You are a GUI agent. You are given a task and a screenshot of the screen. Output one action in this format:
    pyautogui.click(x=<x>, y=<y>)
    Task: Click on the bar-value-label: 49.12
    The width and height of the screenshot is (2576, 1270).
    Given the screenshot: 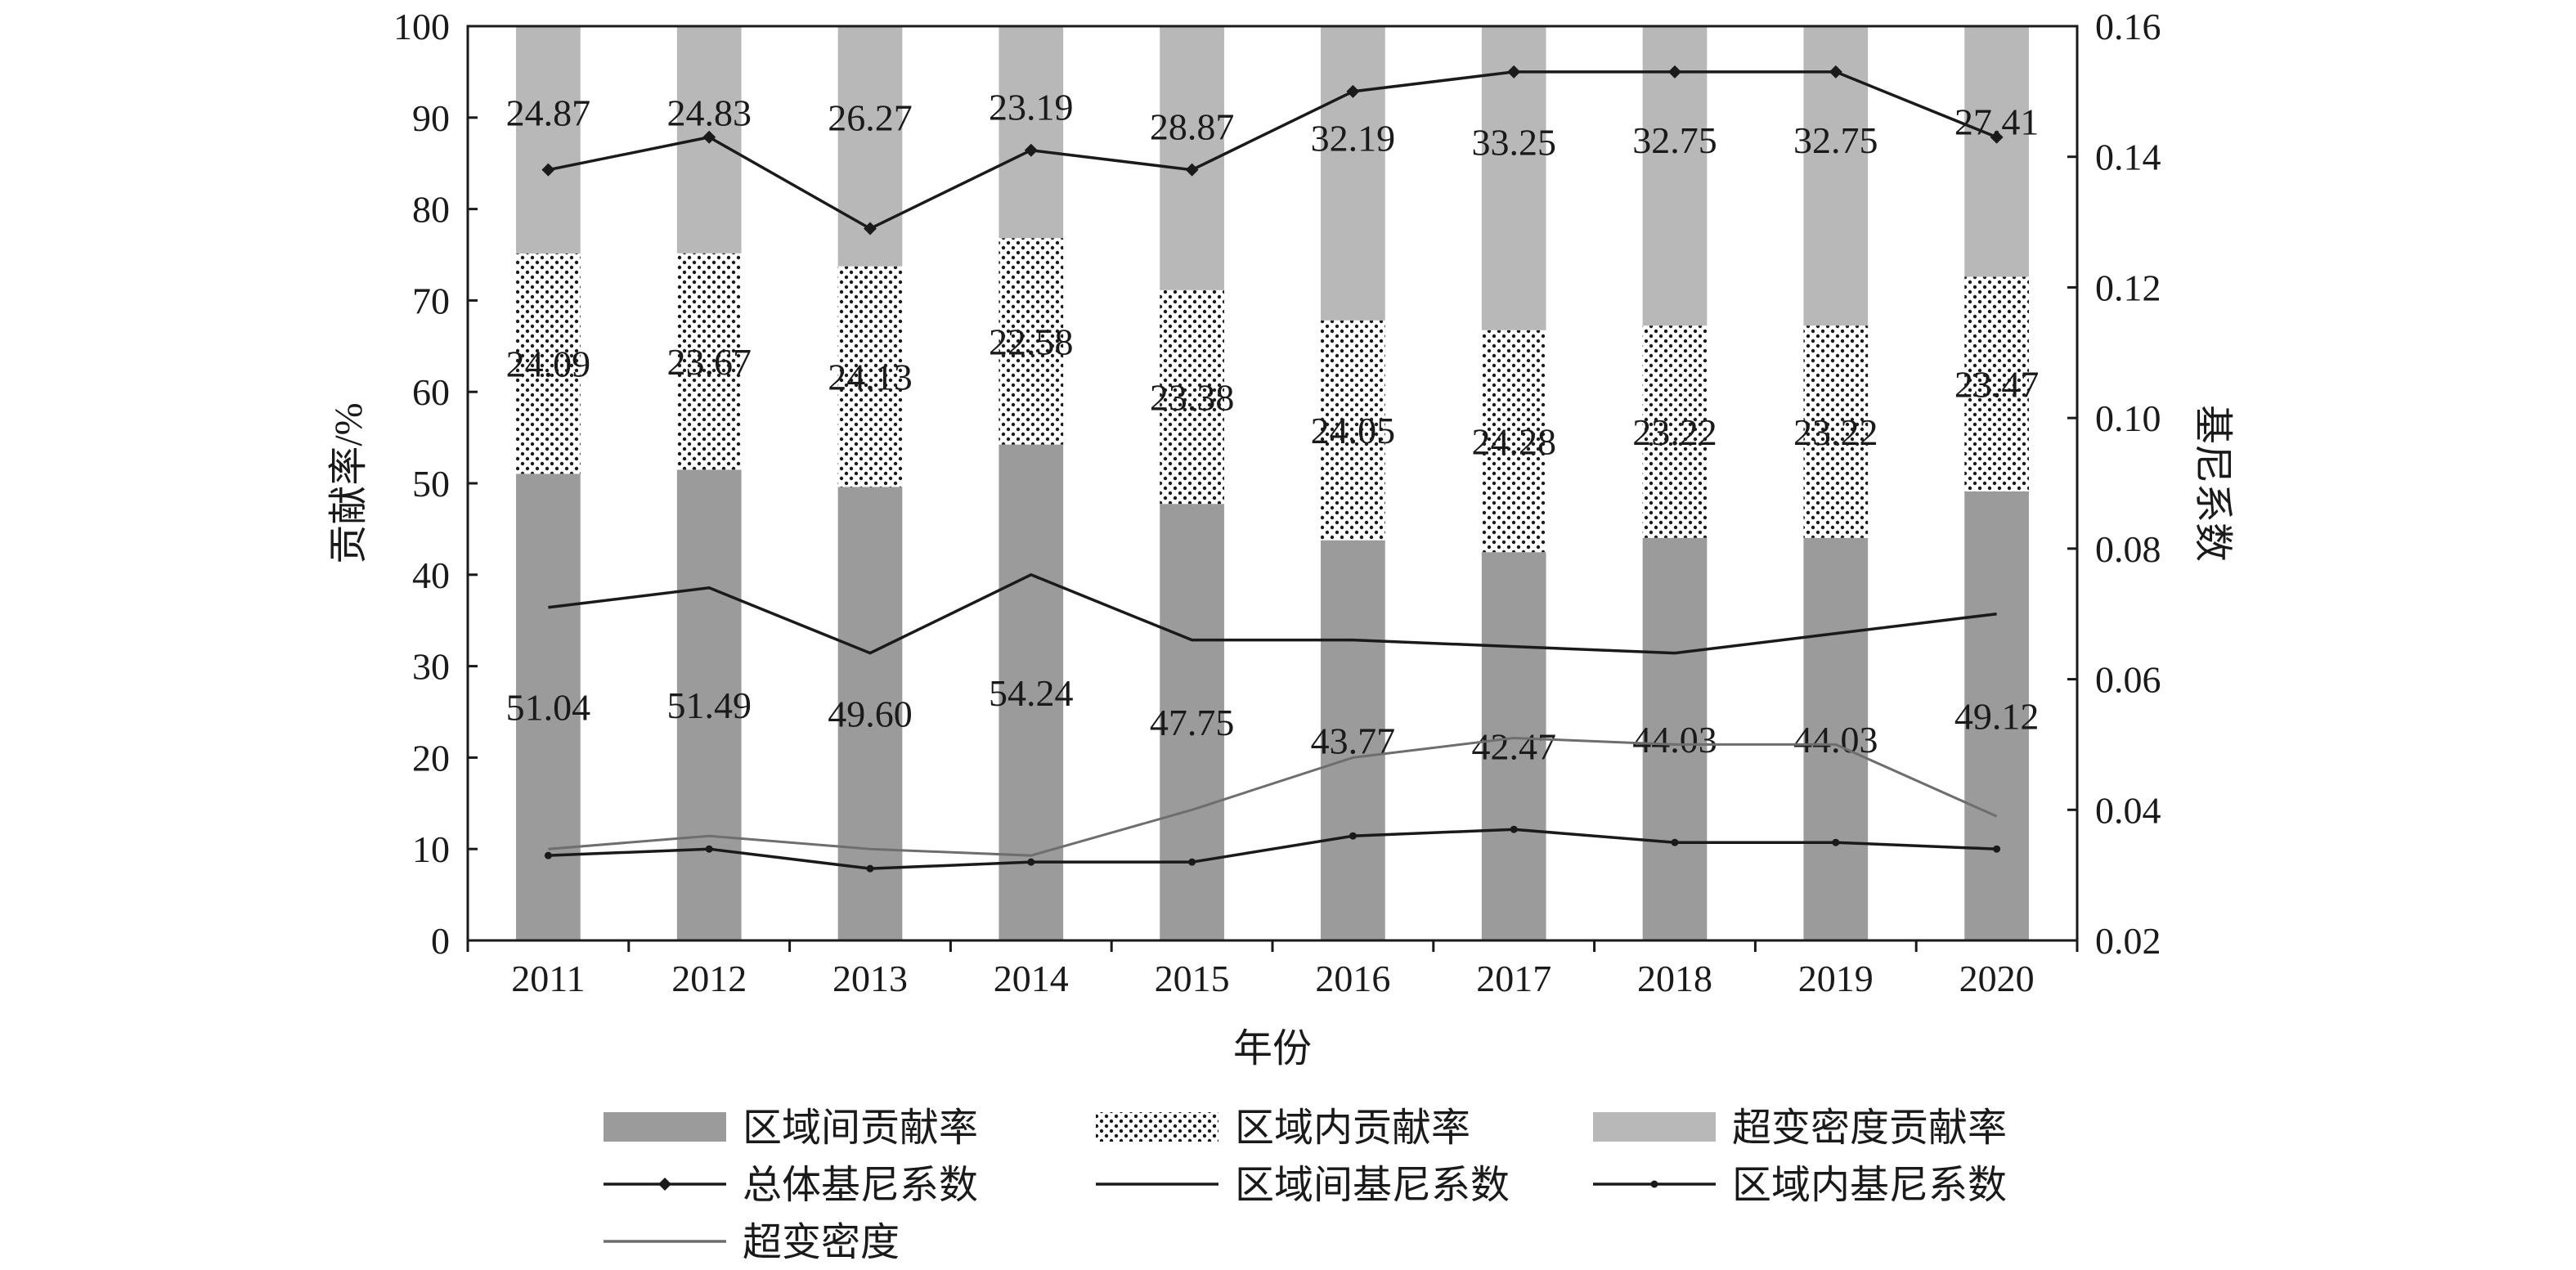 What is the action you would take?
    pyautogui.click(x=1997, y=716)
    